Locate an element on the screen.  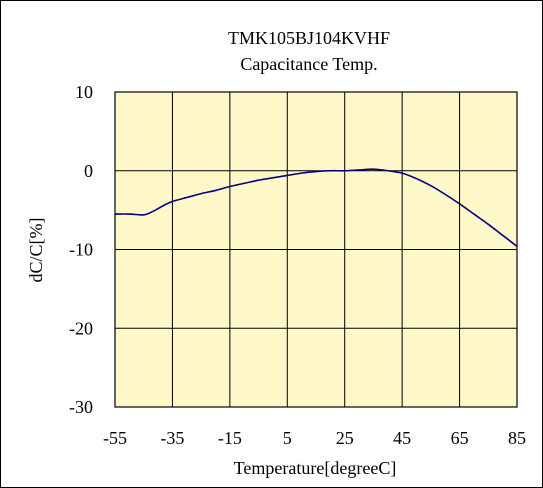
x-tick-label: 45 is located at coordinates (402, 438).